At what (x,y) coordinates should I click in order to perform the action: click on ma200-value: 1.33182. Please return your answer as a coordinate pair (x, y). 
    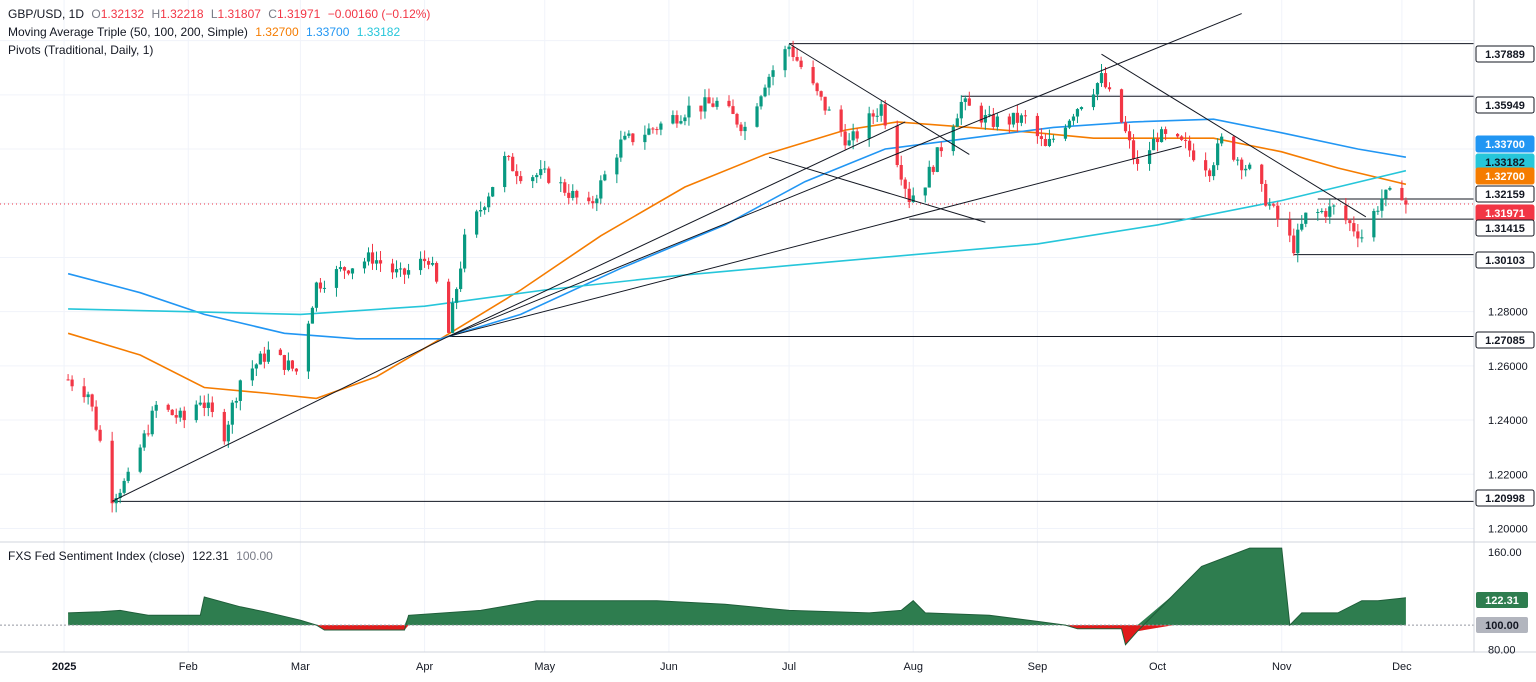
    Looking at the image, I should click on (378, 32).